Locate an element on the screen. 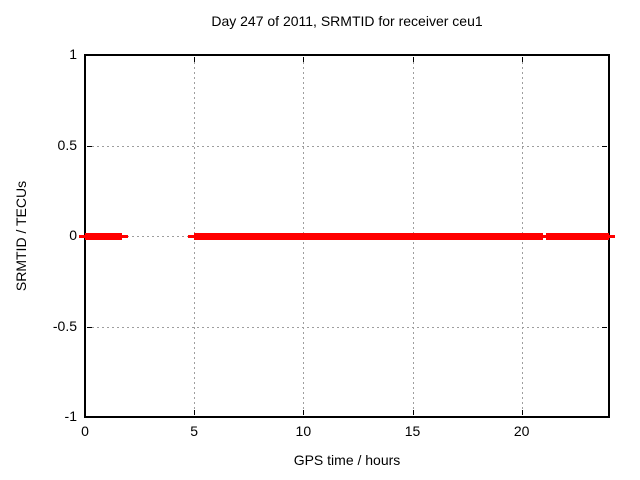  x-tick-label: 15 is located at coordinates (412, 431).